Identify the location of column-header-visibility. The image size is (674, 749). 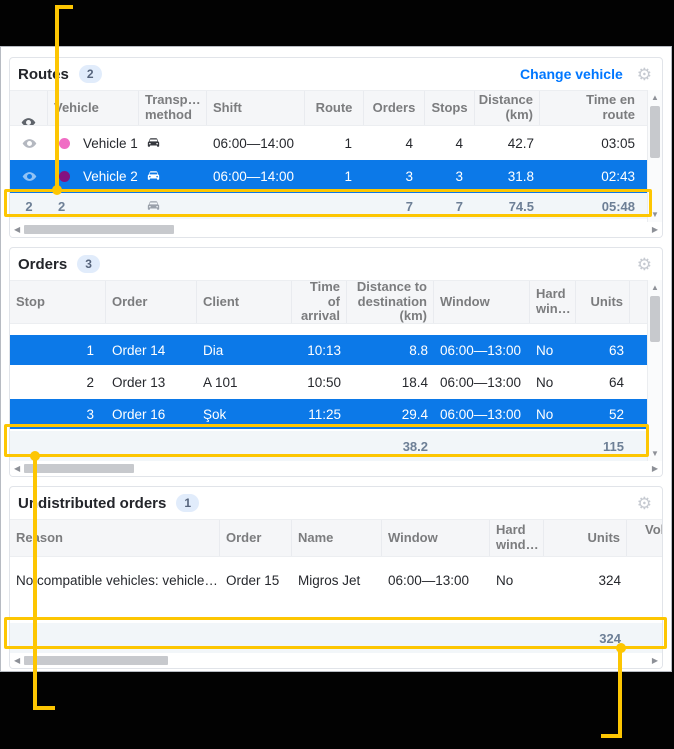
(29, 108).